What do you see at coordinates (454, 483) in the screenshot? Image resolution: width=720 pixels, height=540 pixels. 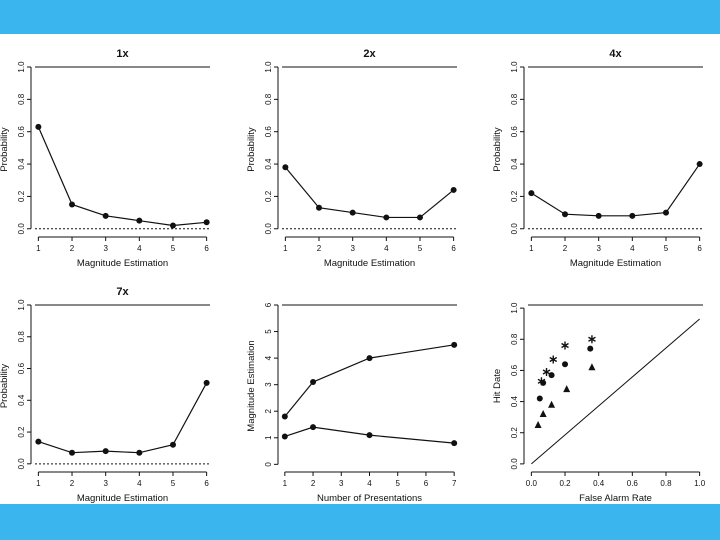 I see `x-tick-label: 7` at bounding box center [454, 483].